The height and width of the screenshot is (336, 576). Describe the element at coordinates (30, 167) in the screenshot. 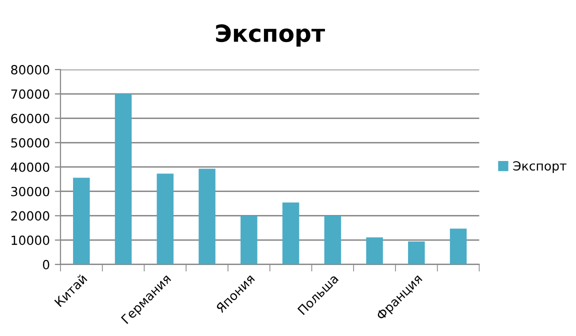

I see `y-tick-label: 40000` at that location.